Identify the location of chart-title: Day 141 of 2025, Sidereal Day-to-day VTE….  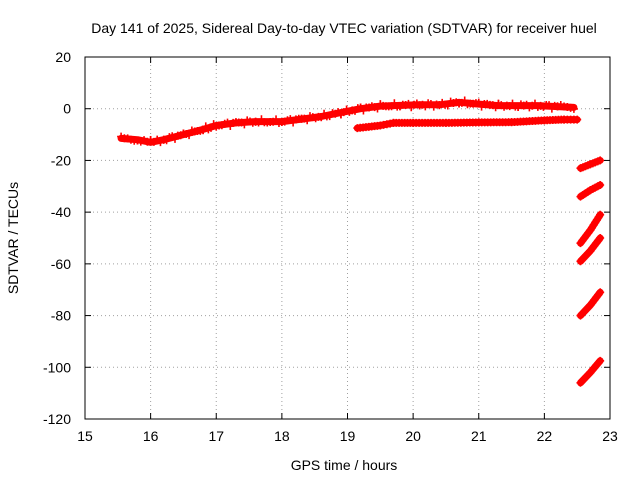
(344, 28).